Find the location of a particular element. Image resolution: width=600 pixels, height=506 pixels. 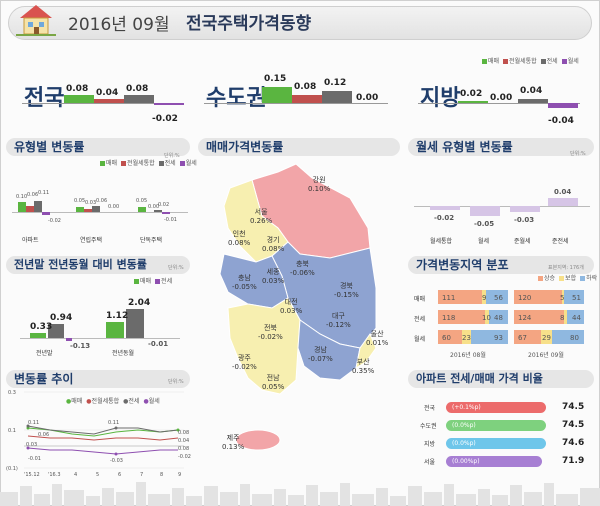

header-bar is located at coordinates (300, 23).